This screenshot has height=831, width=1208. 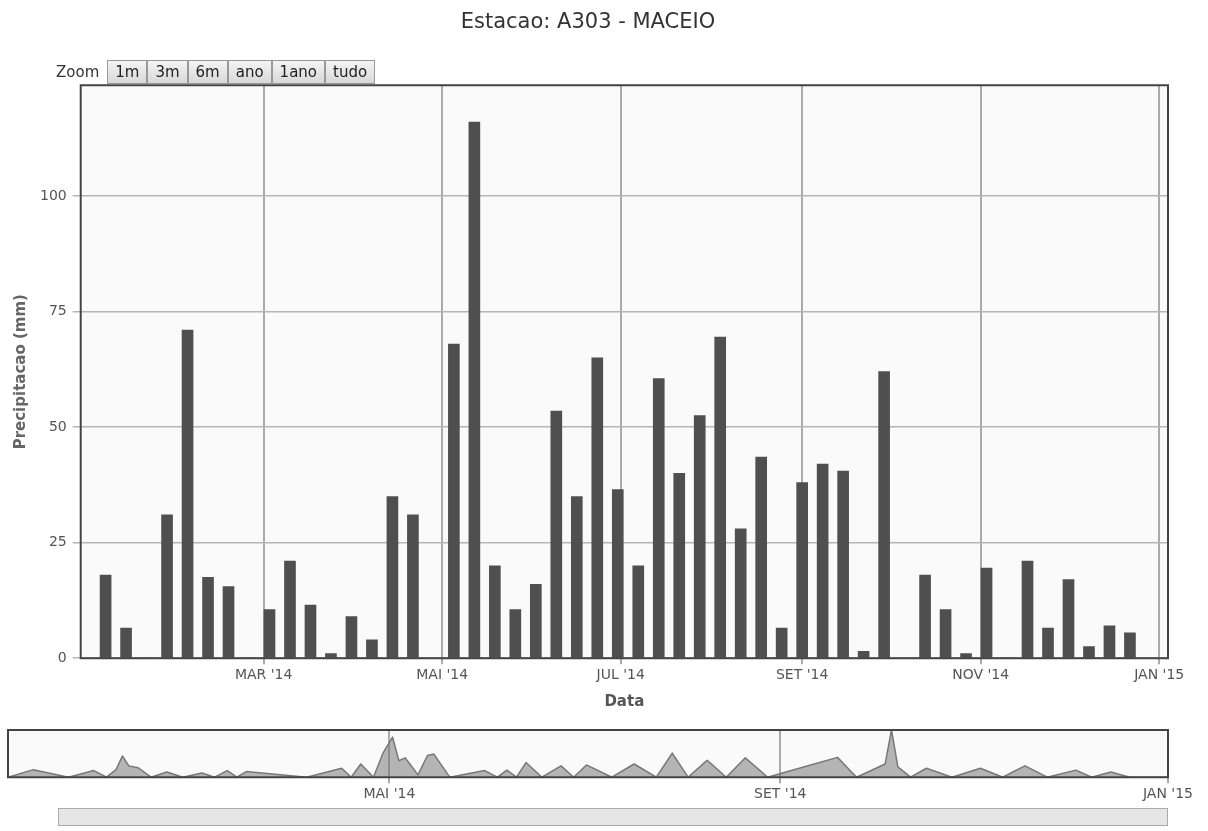 I want to click on y-tick-label: 50, so click(x=57, y=425).